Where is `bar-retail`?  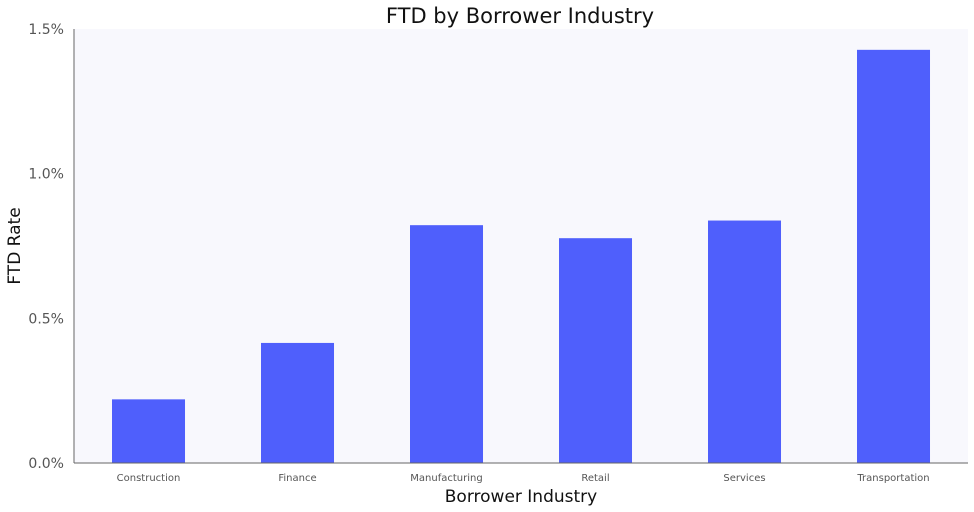 bar-retail is located at coordinates (596, 350).